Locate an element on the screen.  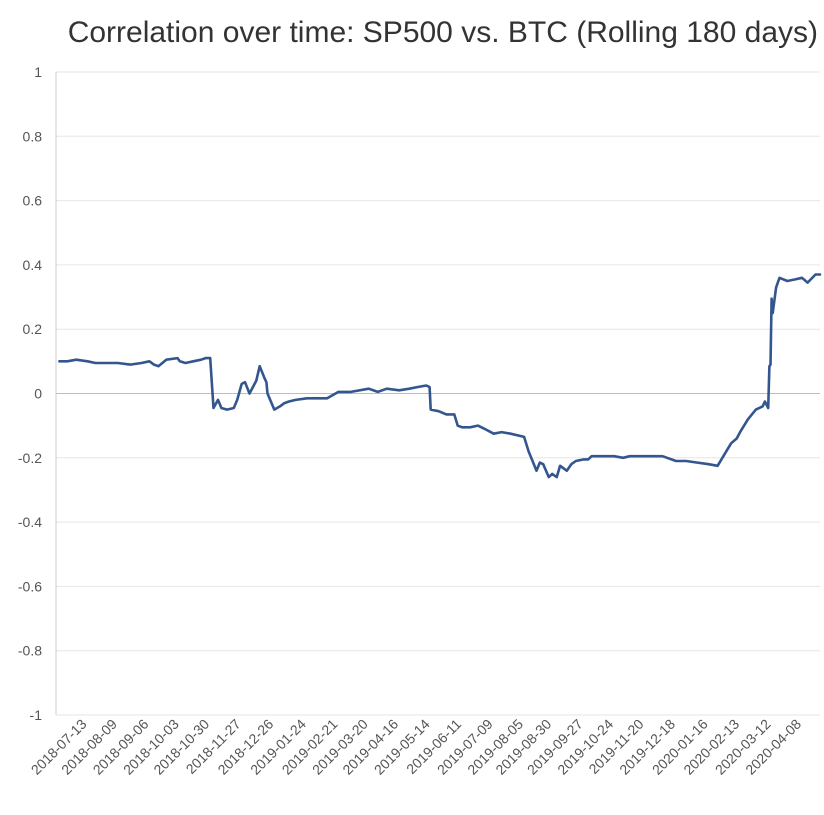
y-tick-label: 0 is located at coordinates (38, 394).